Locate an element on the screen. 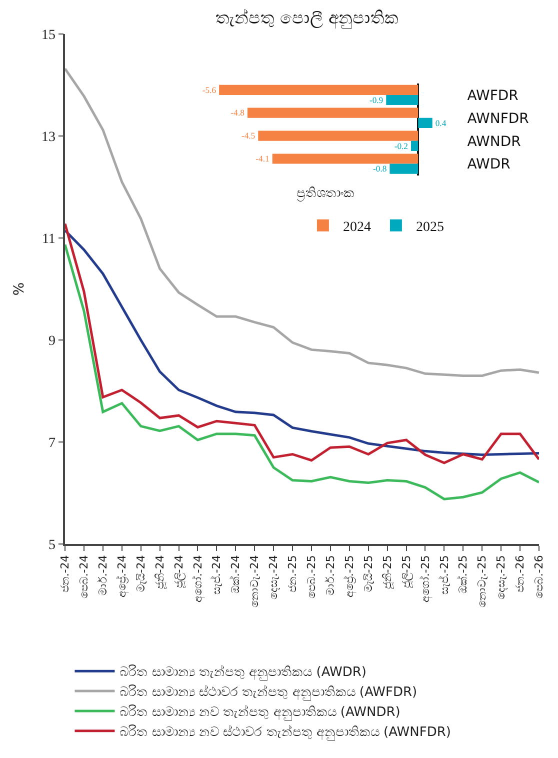 The width and height of the screenshot is (558, 758). y-tick-label: 9 is located at coordinates (52, 341).